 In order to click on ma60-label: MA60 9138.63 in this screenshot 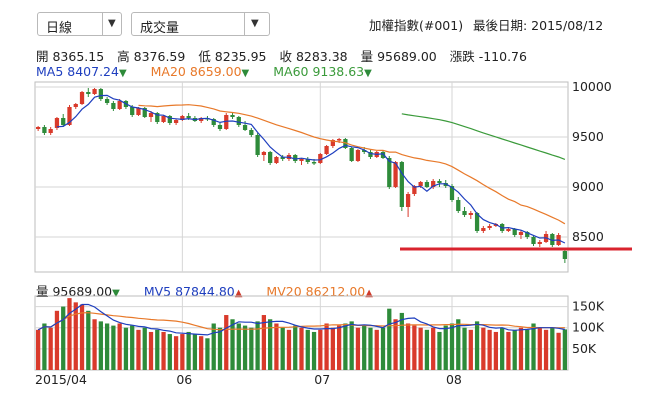, I will do `click(319, 71)`.